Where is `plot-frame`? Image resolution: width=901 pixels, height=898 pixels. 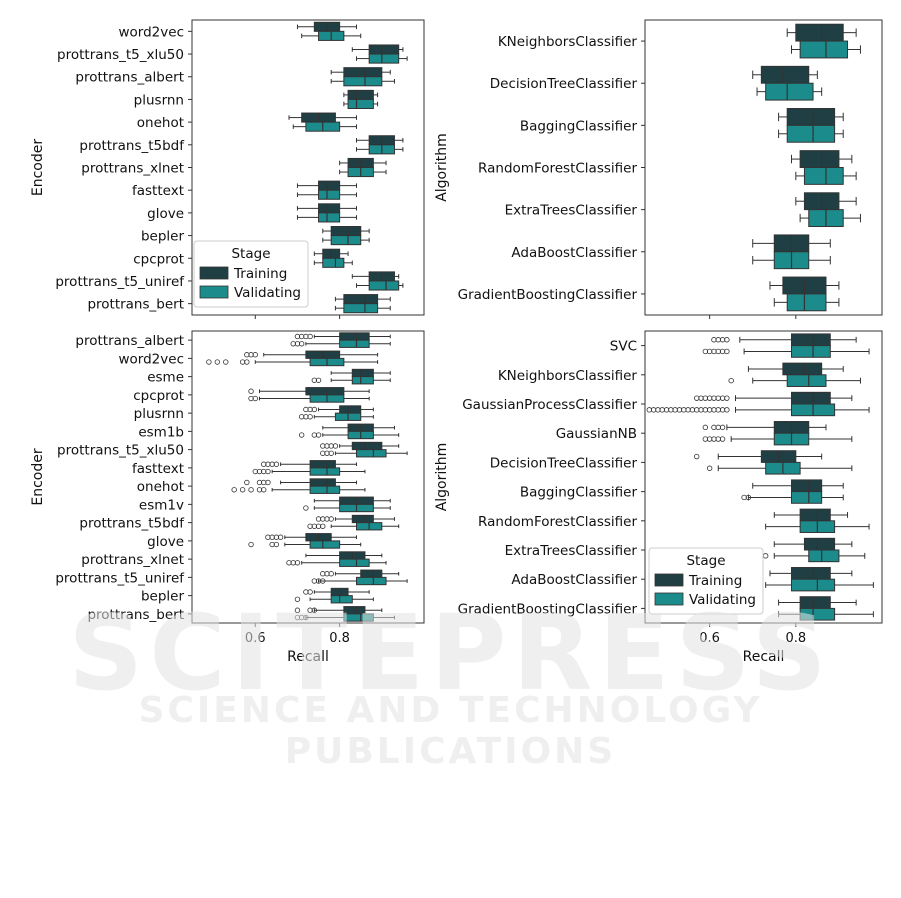 plot-frame is located at coordinates (308, 477).